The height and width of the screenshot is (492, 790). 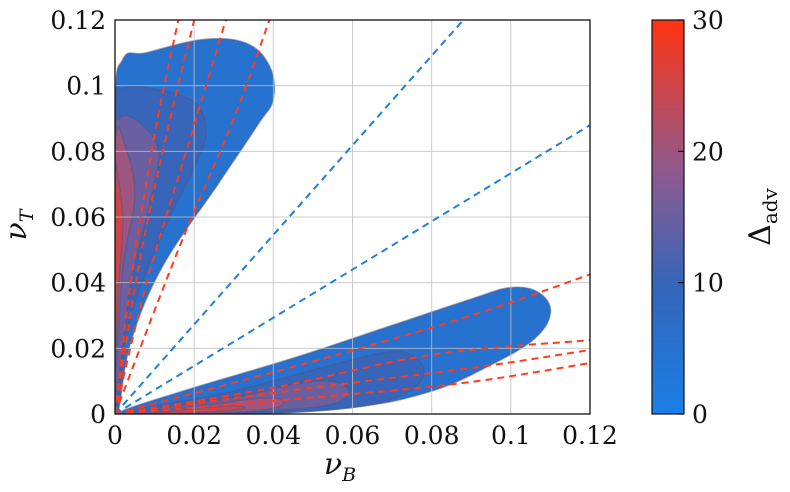 I want to click on x-tick-label: 0, so click(x=115, y=435).